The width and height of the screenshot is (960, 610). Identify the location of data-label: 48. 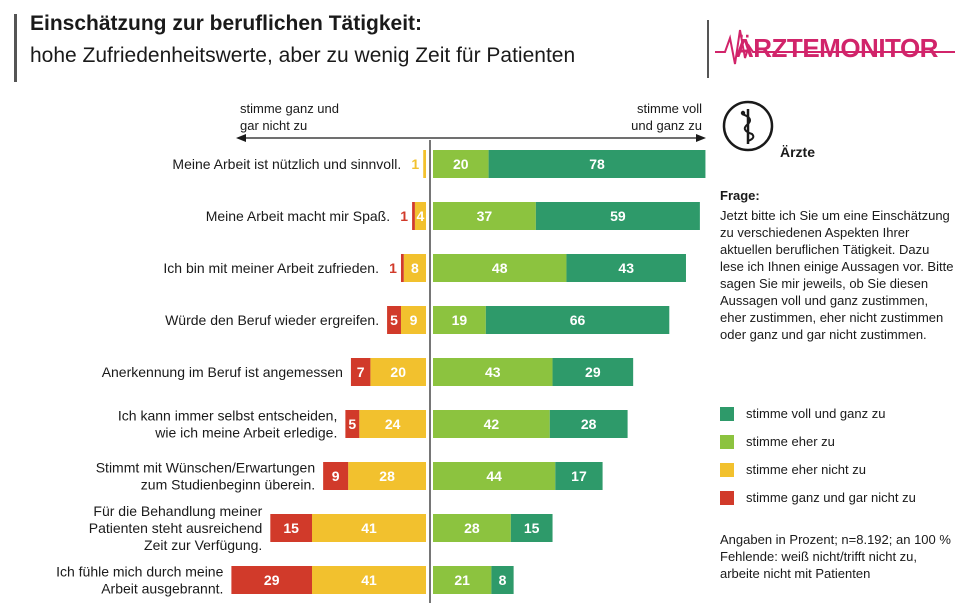
(500, 268).